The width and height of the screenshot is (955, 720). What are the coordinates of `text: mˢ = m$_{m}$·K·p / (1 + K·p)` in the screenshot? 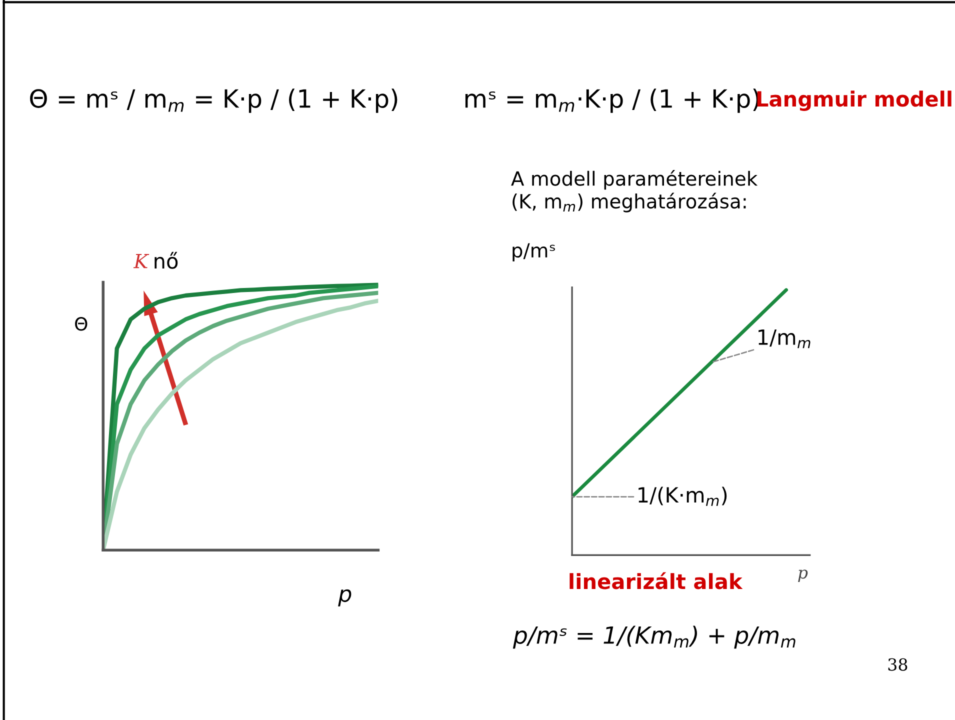 It's located at (612, 100).